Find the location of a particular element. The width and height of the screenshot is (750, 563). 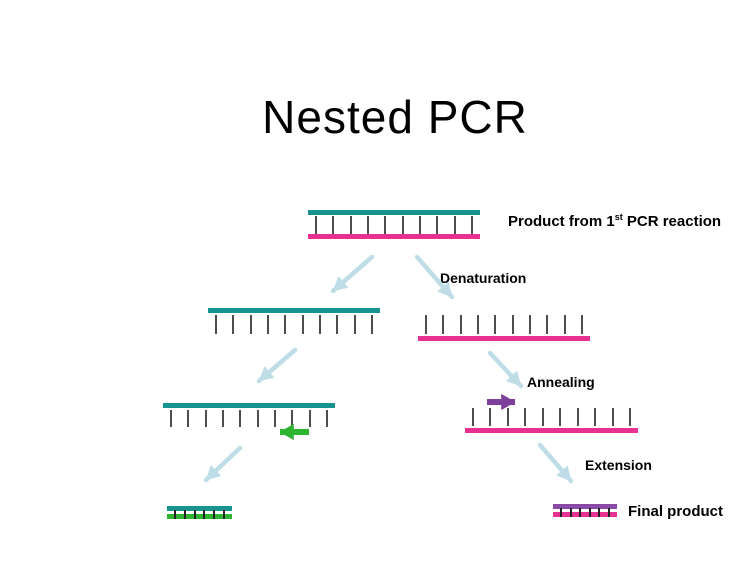

extension-arrow-left is located at coordinates (223, 464).